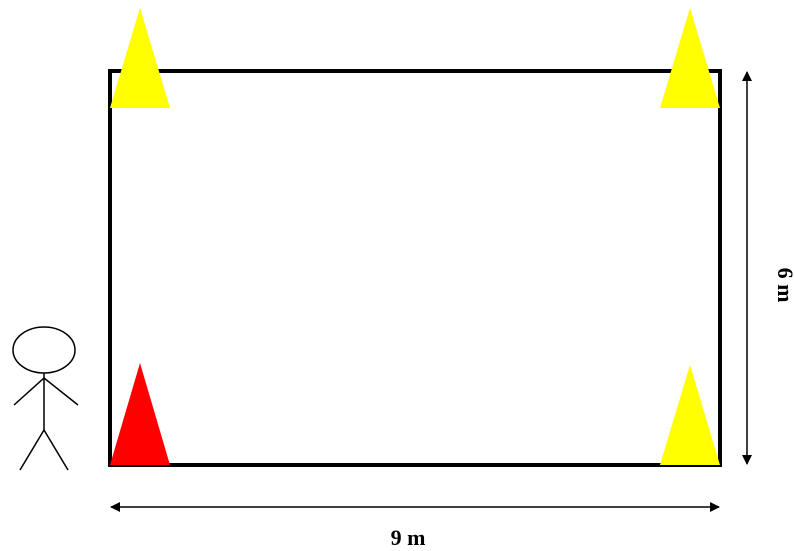 The width and height of the screenshot is (795, 551). What do you see at coordinates (45, 398) in the screenshot?
I see `person` at bounding box center [45, 398].